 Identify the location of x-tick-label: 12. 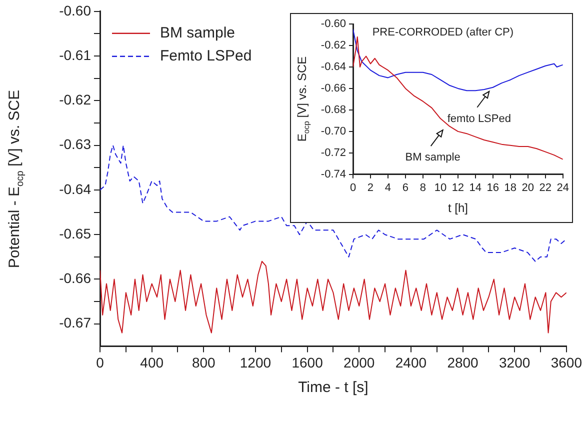
(458, 188).